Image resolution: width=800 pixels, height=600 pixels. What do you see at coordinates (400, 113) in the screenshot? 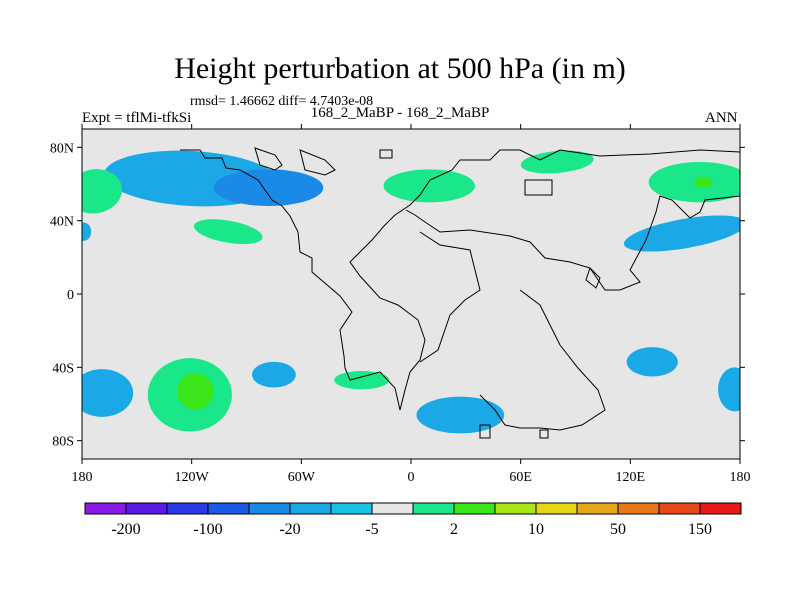
I see `case-label: 168_2_MaBP - 168_2_MaBP` at bounding box center [400, 113].